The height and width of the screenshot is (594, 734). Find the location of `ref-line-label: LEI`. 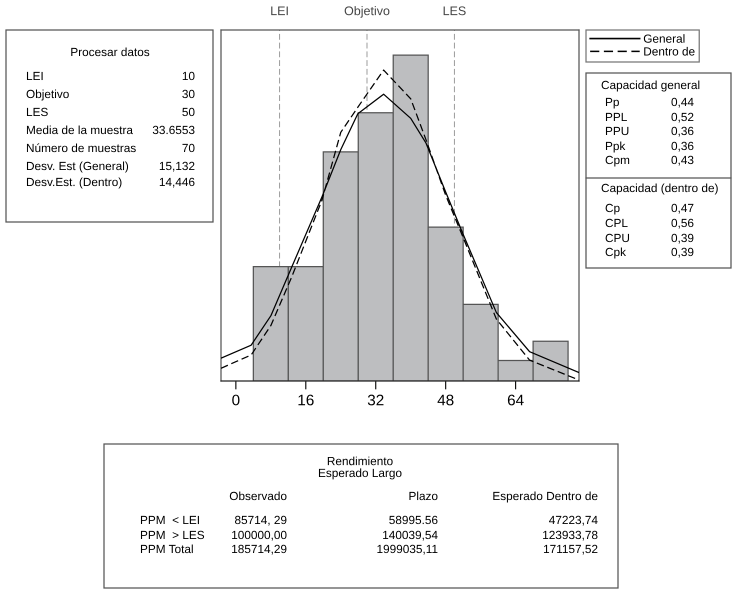

ref-line-label: LEI is located at coordinates (279, 11).